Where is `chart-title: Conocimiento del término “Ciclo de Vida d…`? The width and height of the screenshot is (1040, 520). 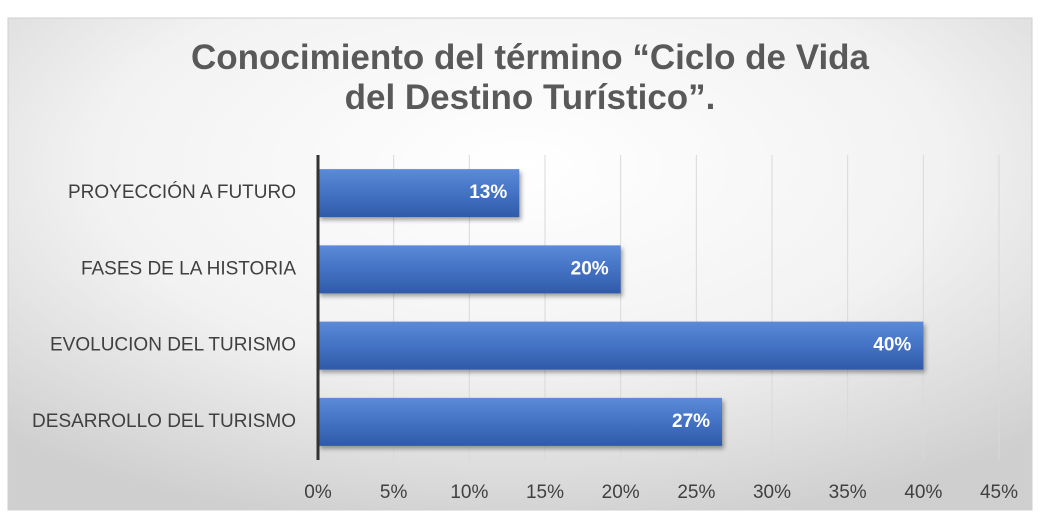 chart-title: Conocimiento del término “Ciclo de Vida d… is located at coordinates (530, 77).